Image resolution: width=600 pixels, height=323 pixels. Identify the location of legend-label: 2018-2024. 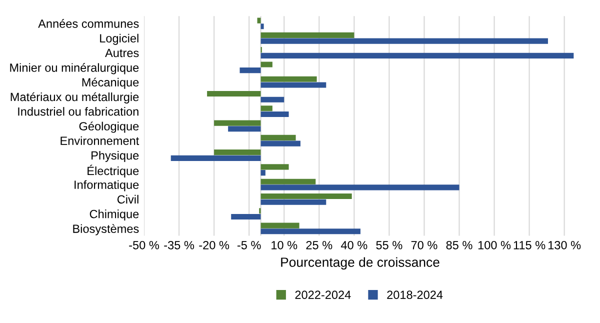
(415, 295).